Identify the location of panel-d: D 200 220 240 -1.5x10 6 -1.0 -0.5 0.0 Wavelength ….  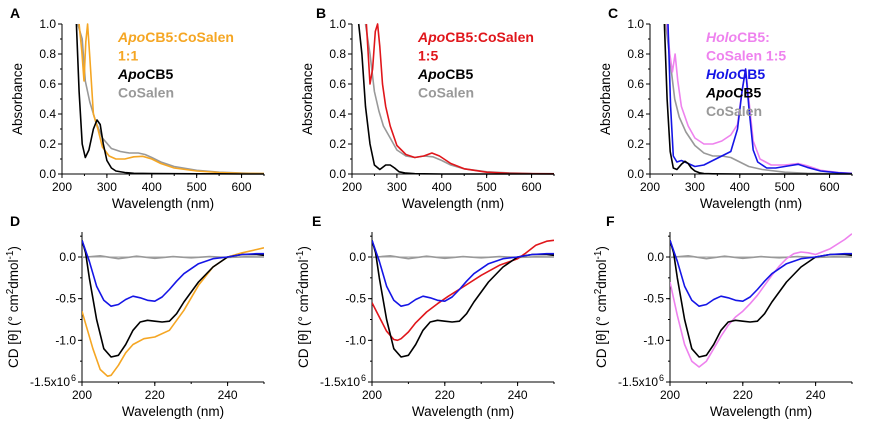
(135, 316).